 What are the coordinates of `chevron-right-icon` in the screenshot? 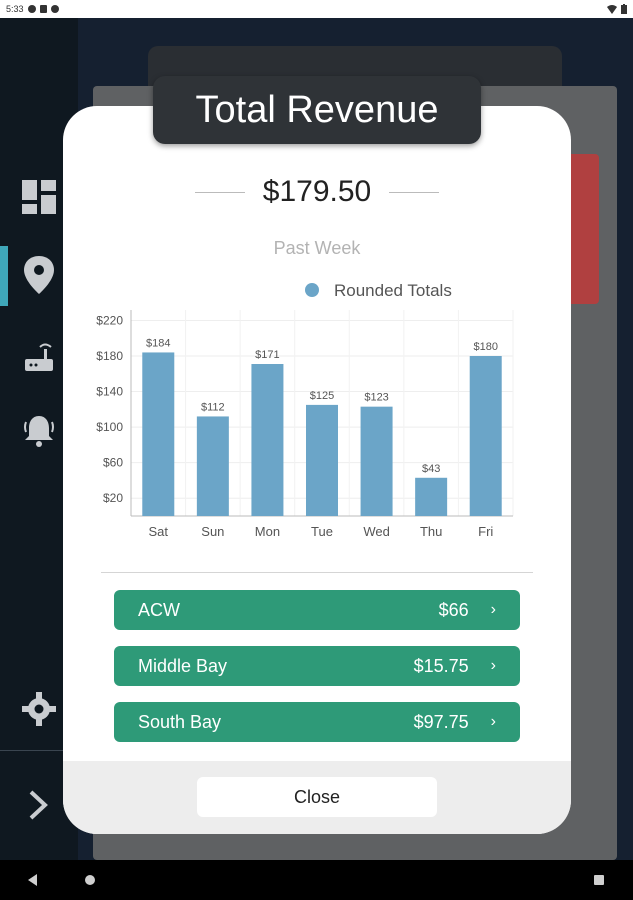 It's located at (39, 805).